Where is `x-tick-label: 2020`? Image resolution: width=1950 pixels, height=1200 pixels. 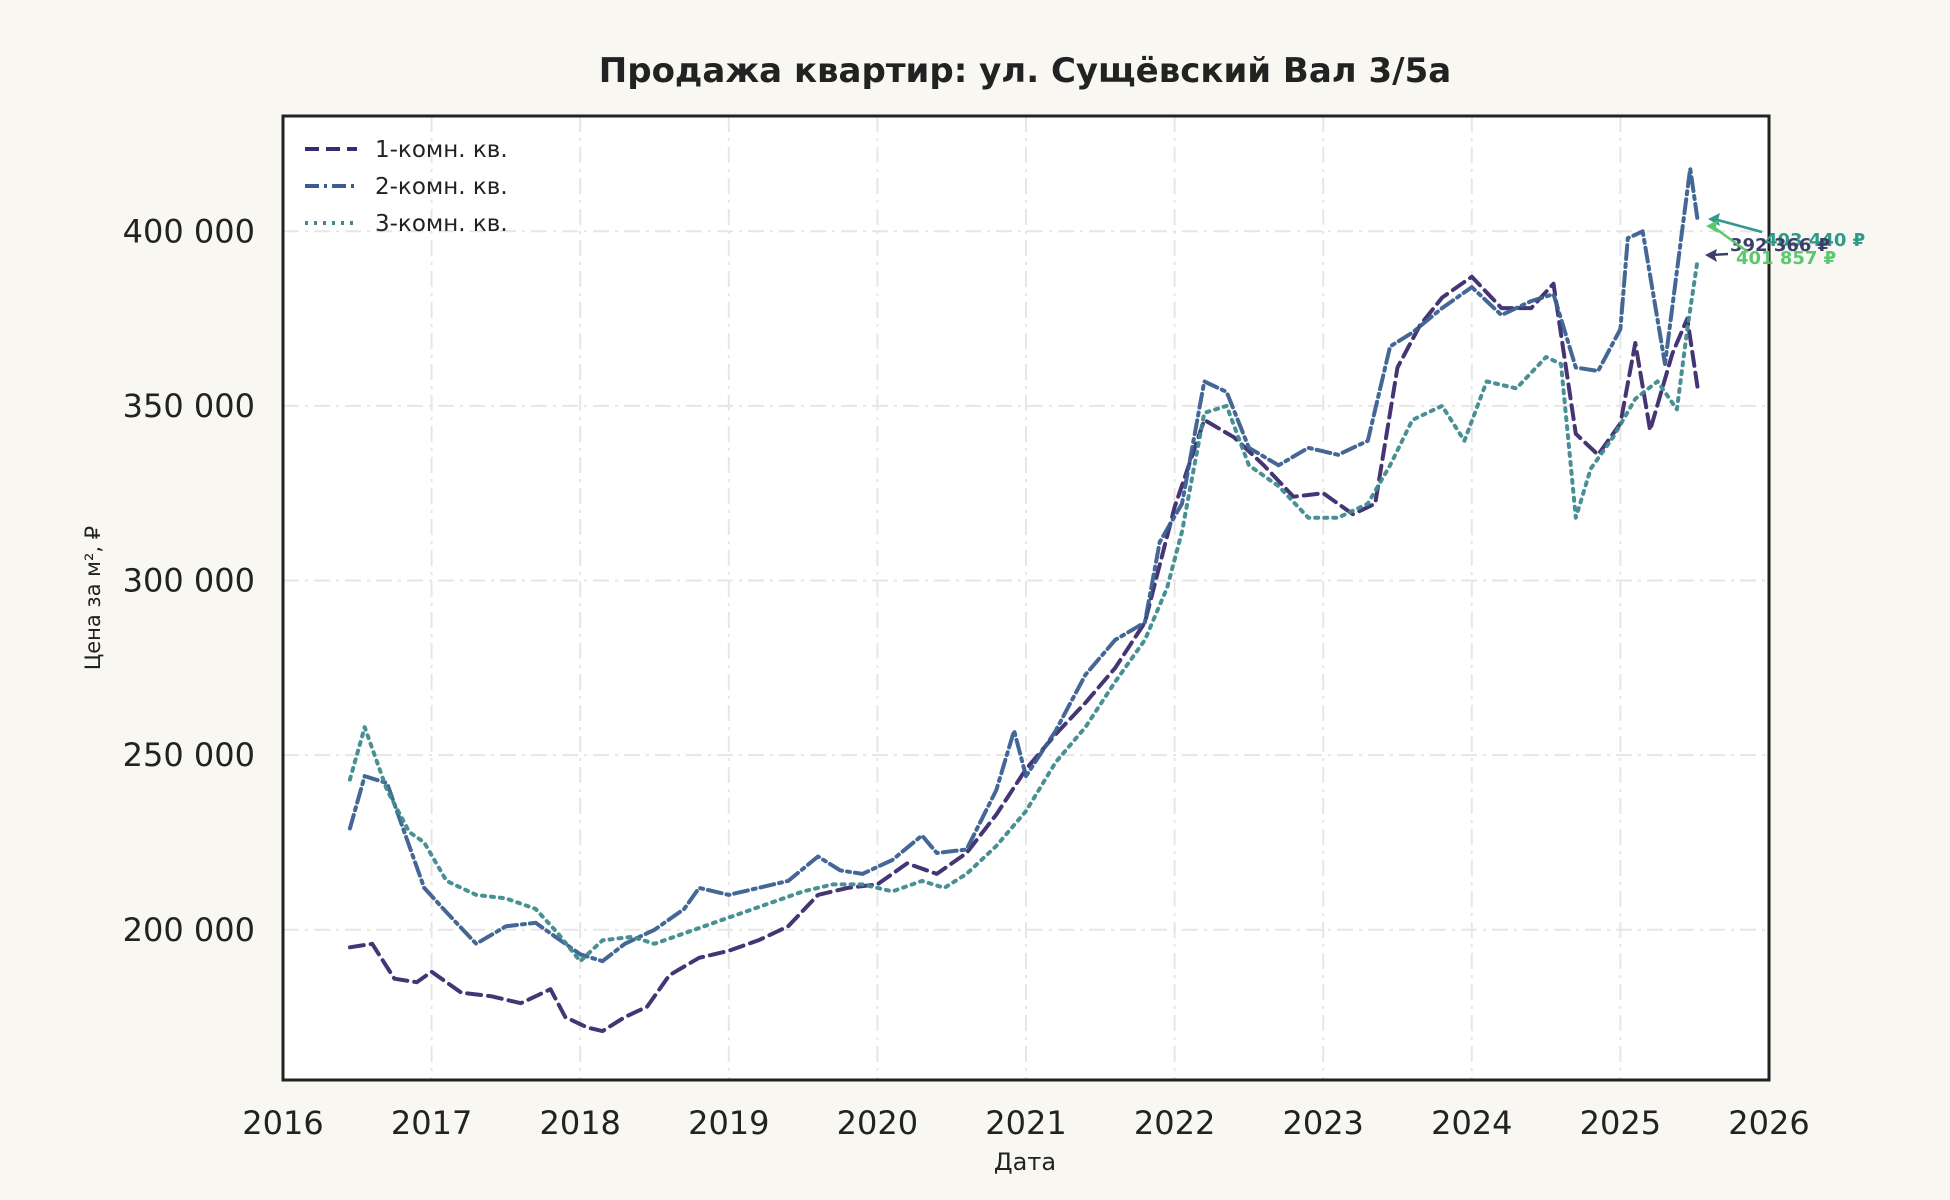
x-tick-label: 2020 is located at coordinates (877, 1123).